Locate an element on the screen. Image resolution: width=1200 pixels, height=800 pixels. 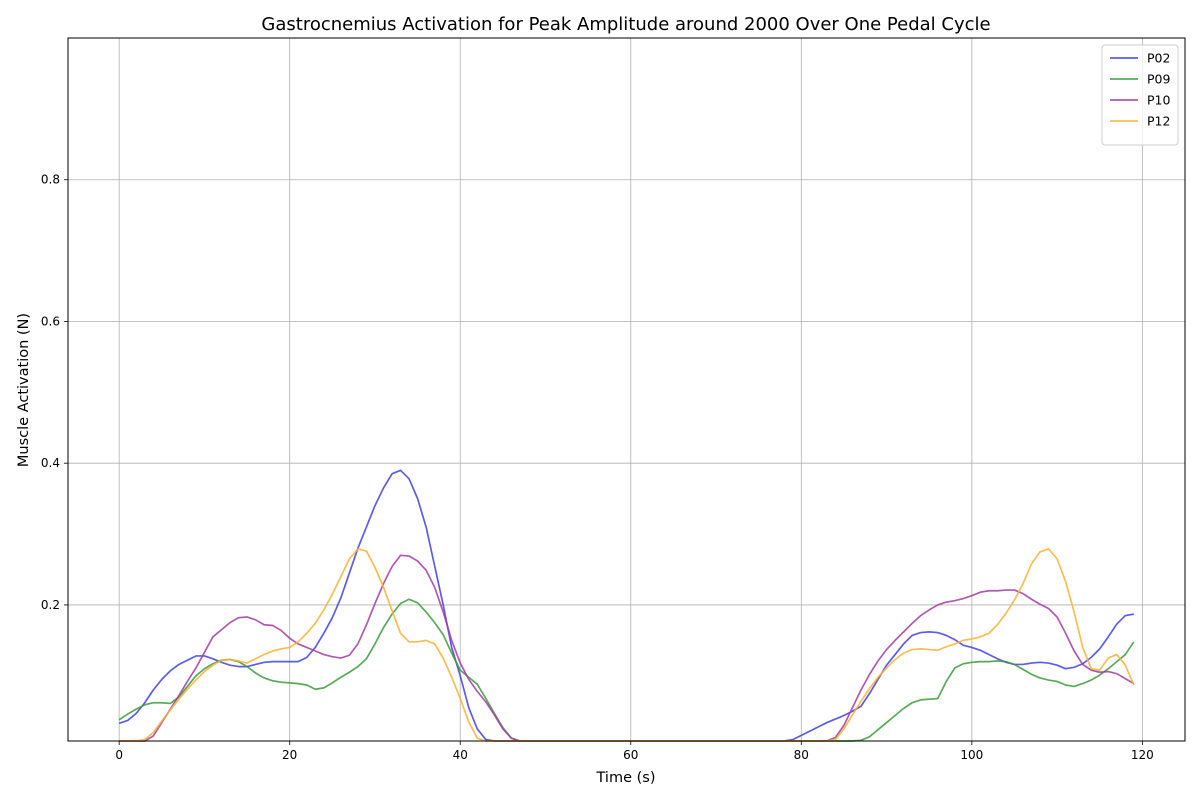
legend-label-p02: P02 is located at coordinates (1158, 58).